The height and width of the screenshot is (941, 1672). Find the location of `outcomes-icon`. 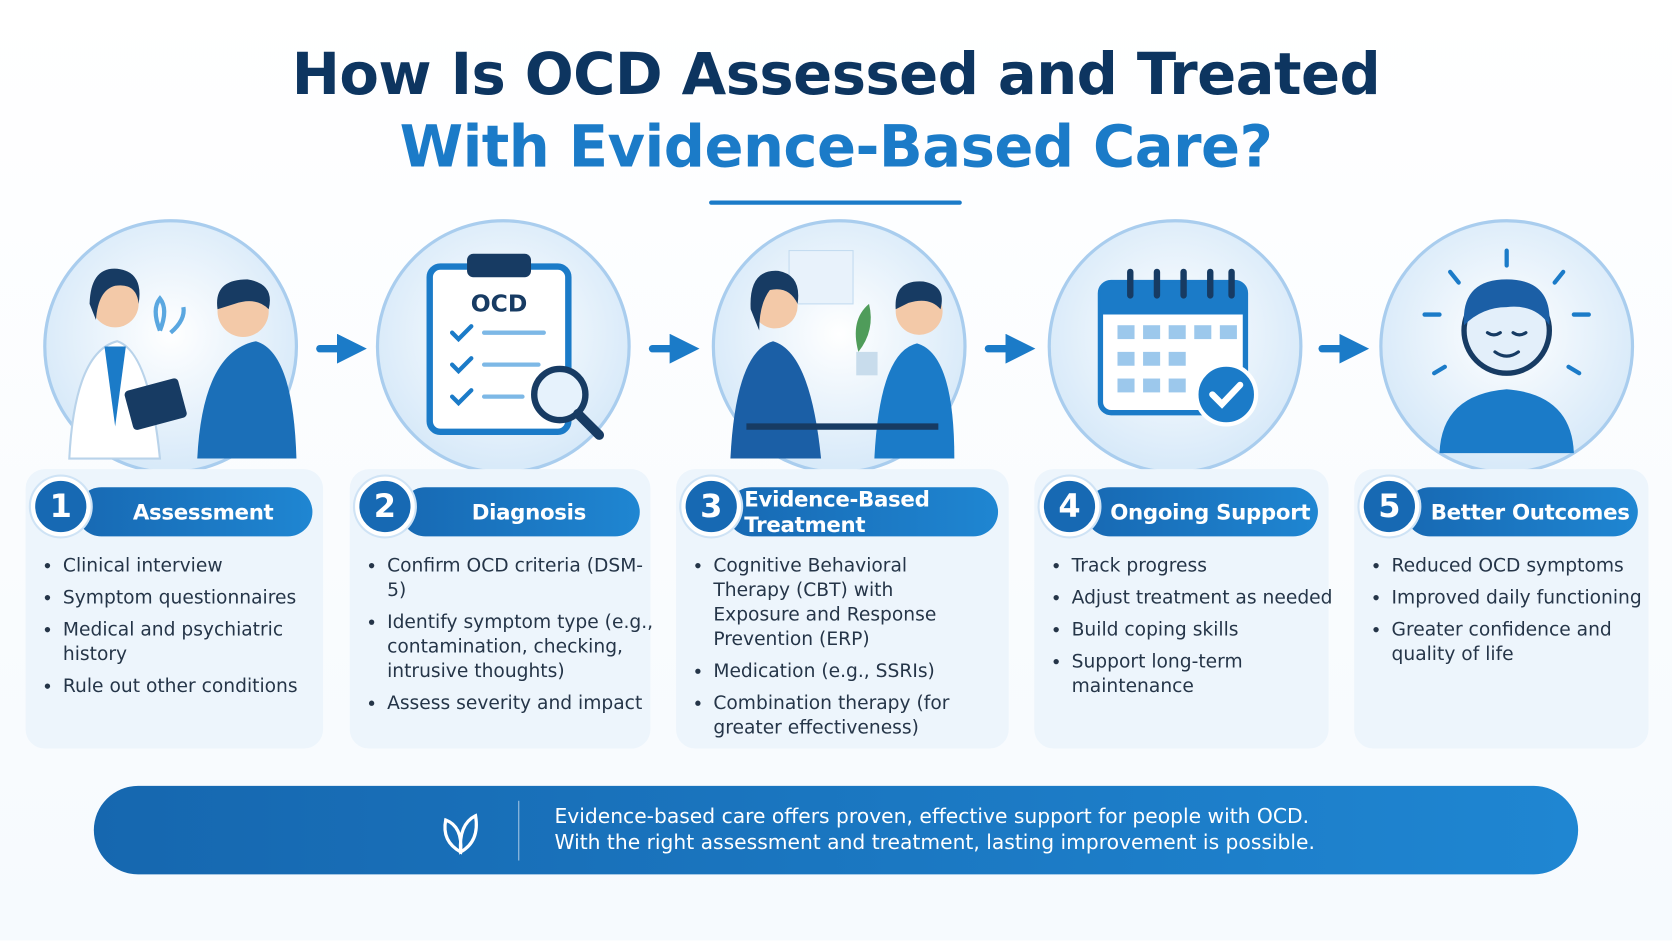

outcomes-icon is located at coordinates (1506, 351).